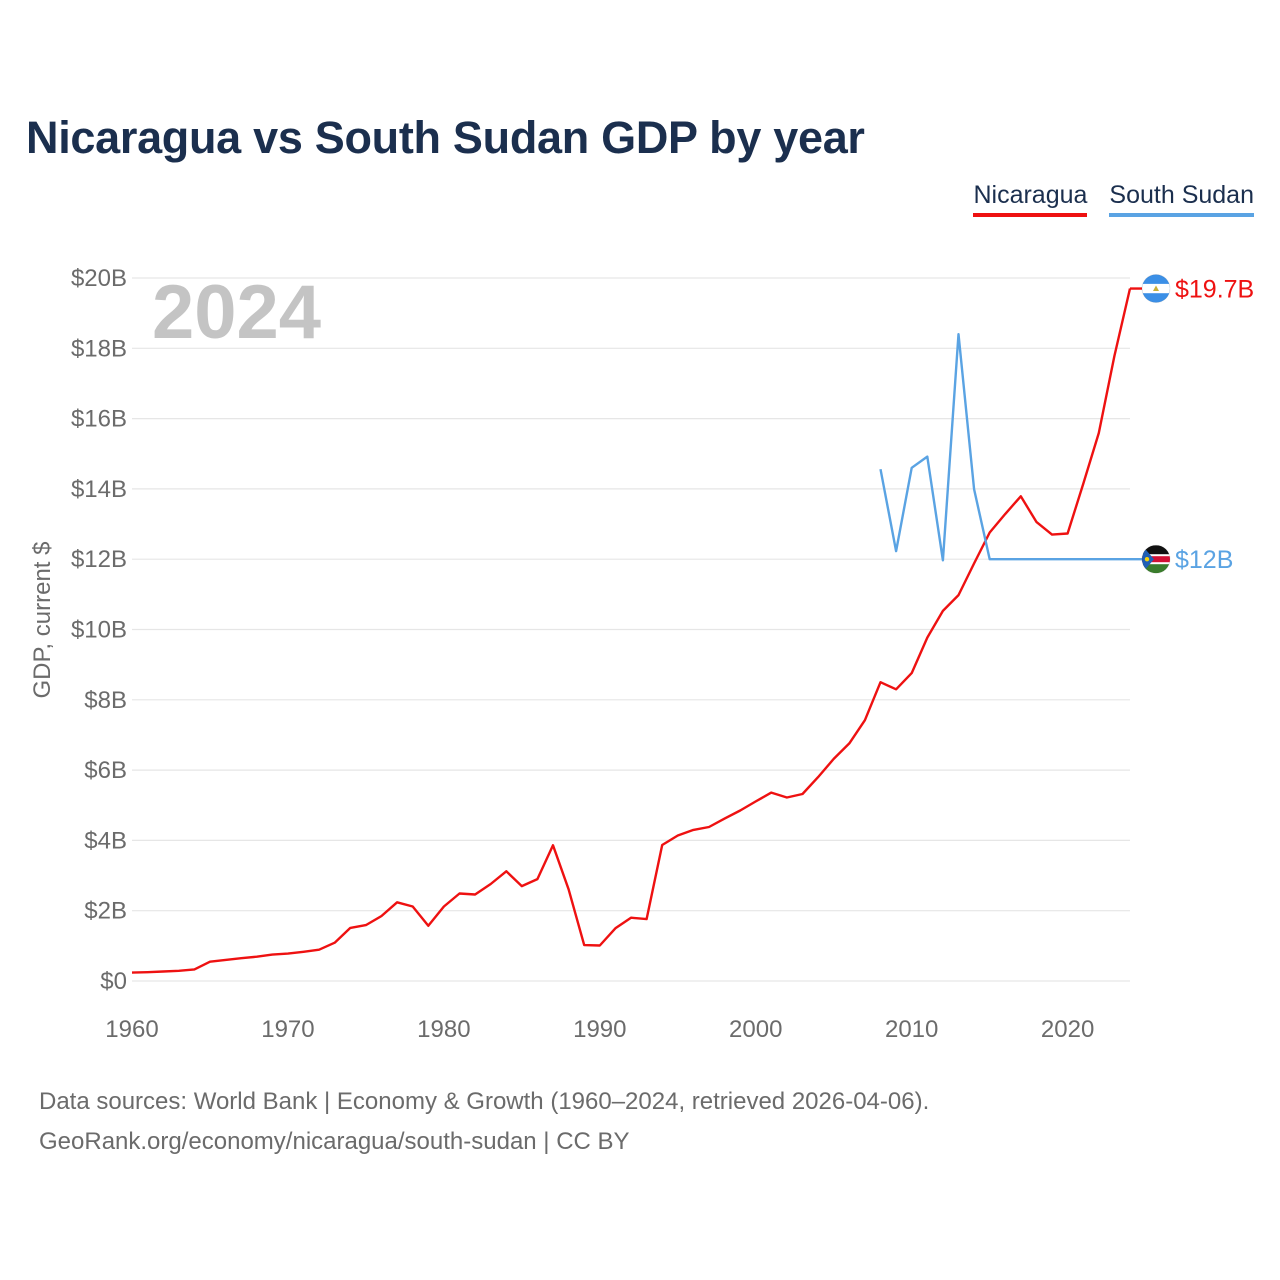 Image resolution: width=1280 pixels, height=1280 pixels. Describe the element at coordinates (445, 137) in the screenshot. I see `chart-title: Nicaragua vs South Sudan GDP by year` at that location.